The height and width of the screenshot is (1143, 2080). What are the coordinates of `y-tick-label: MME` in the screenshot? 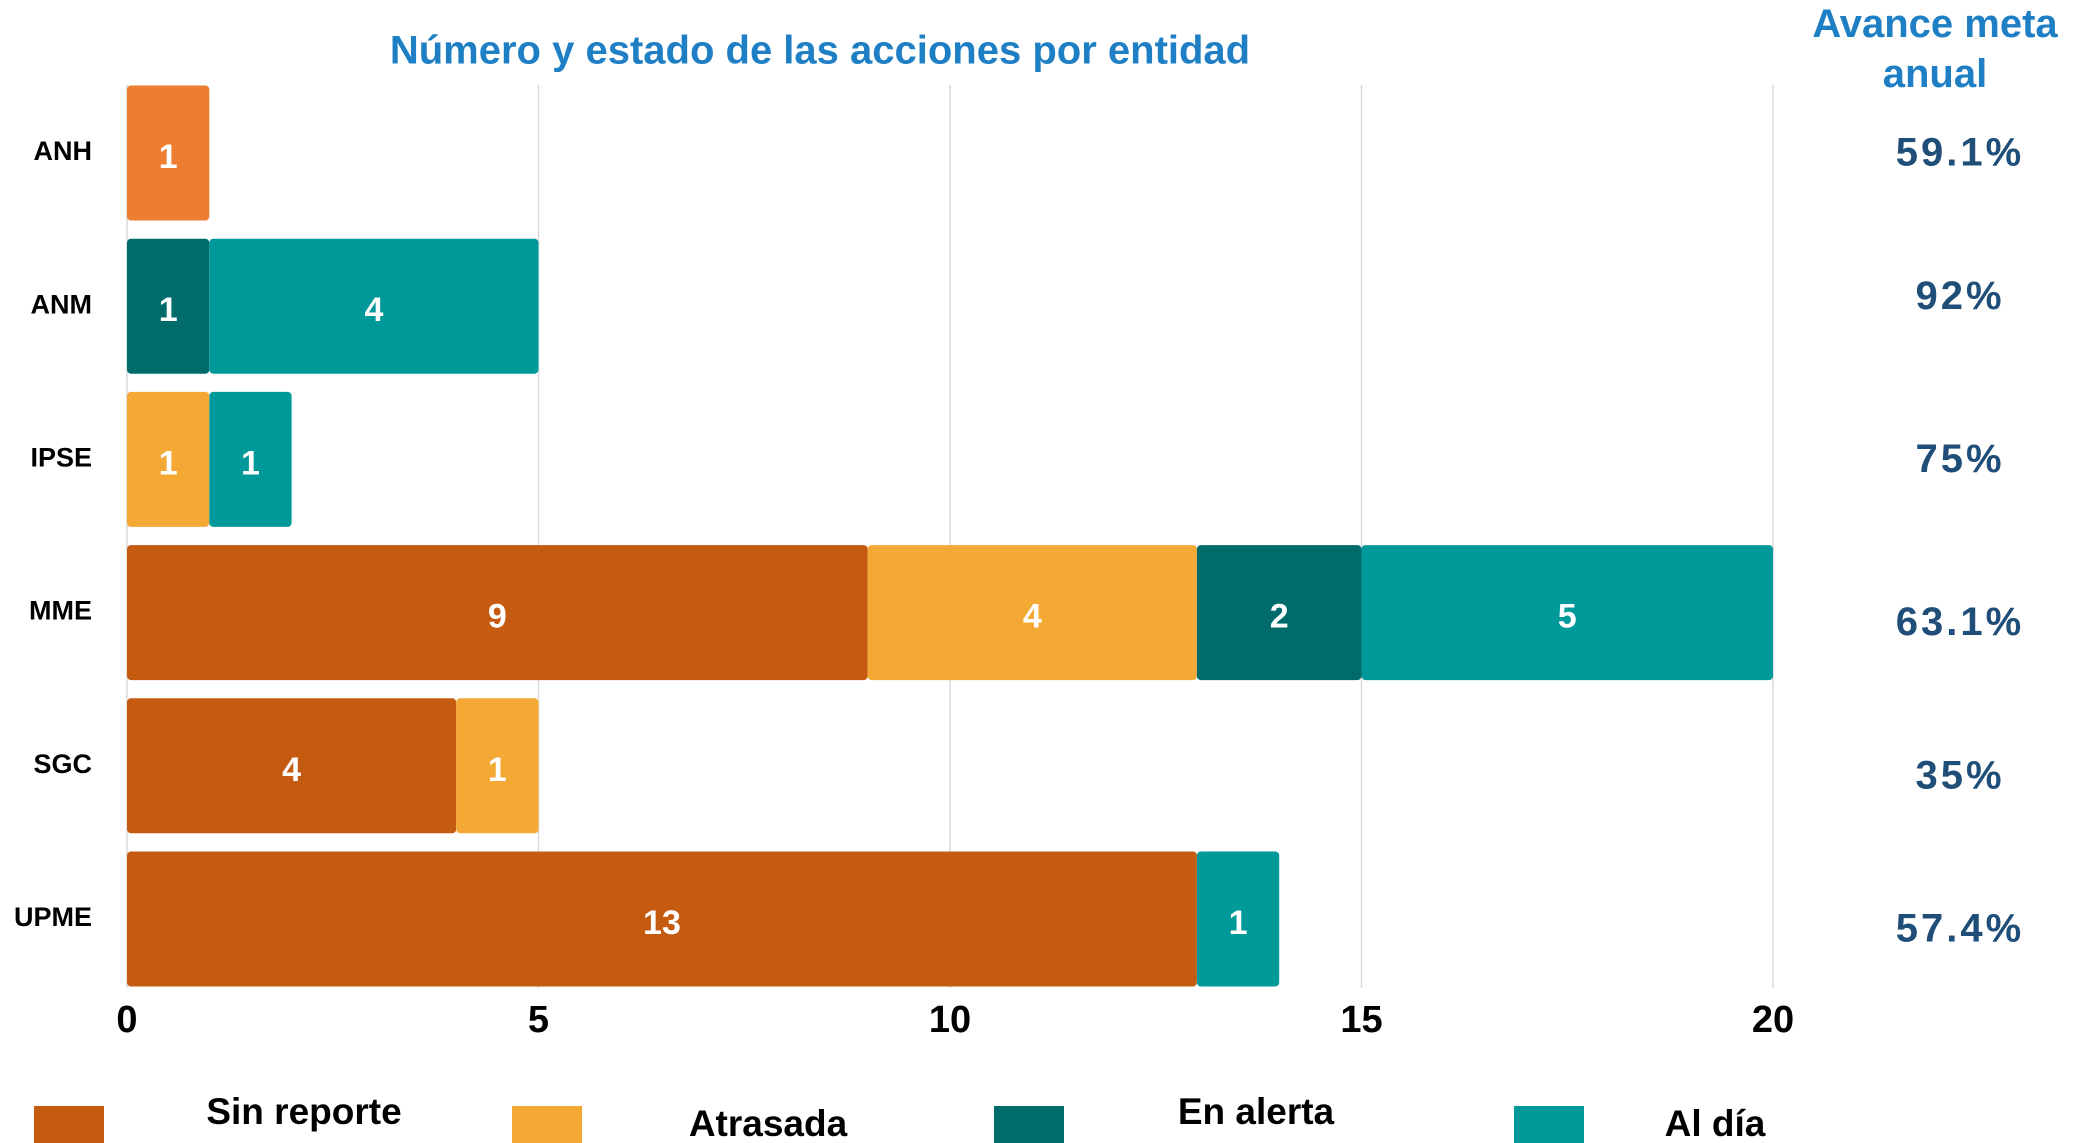 It's located at (60, 611).